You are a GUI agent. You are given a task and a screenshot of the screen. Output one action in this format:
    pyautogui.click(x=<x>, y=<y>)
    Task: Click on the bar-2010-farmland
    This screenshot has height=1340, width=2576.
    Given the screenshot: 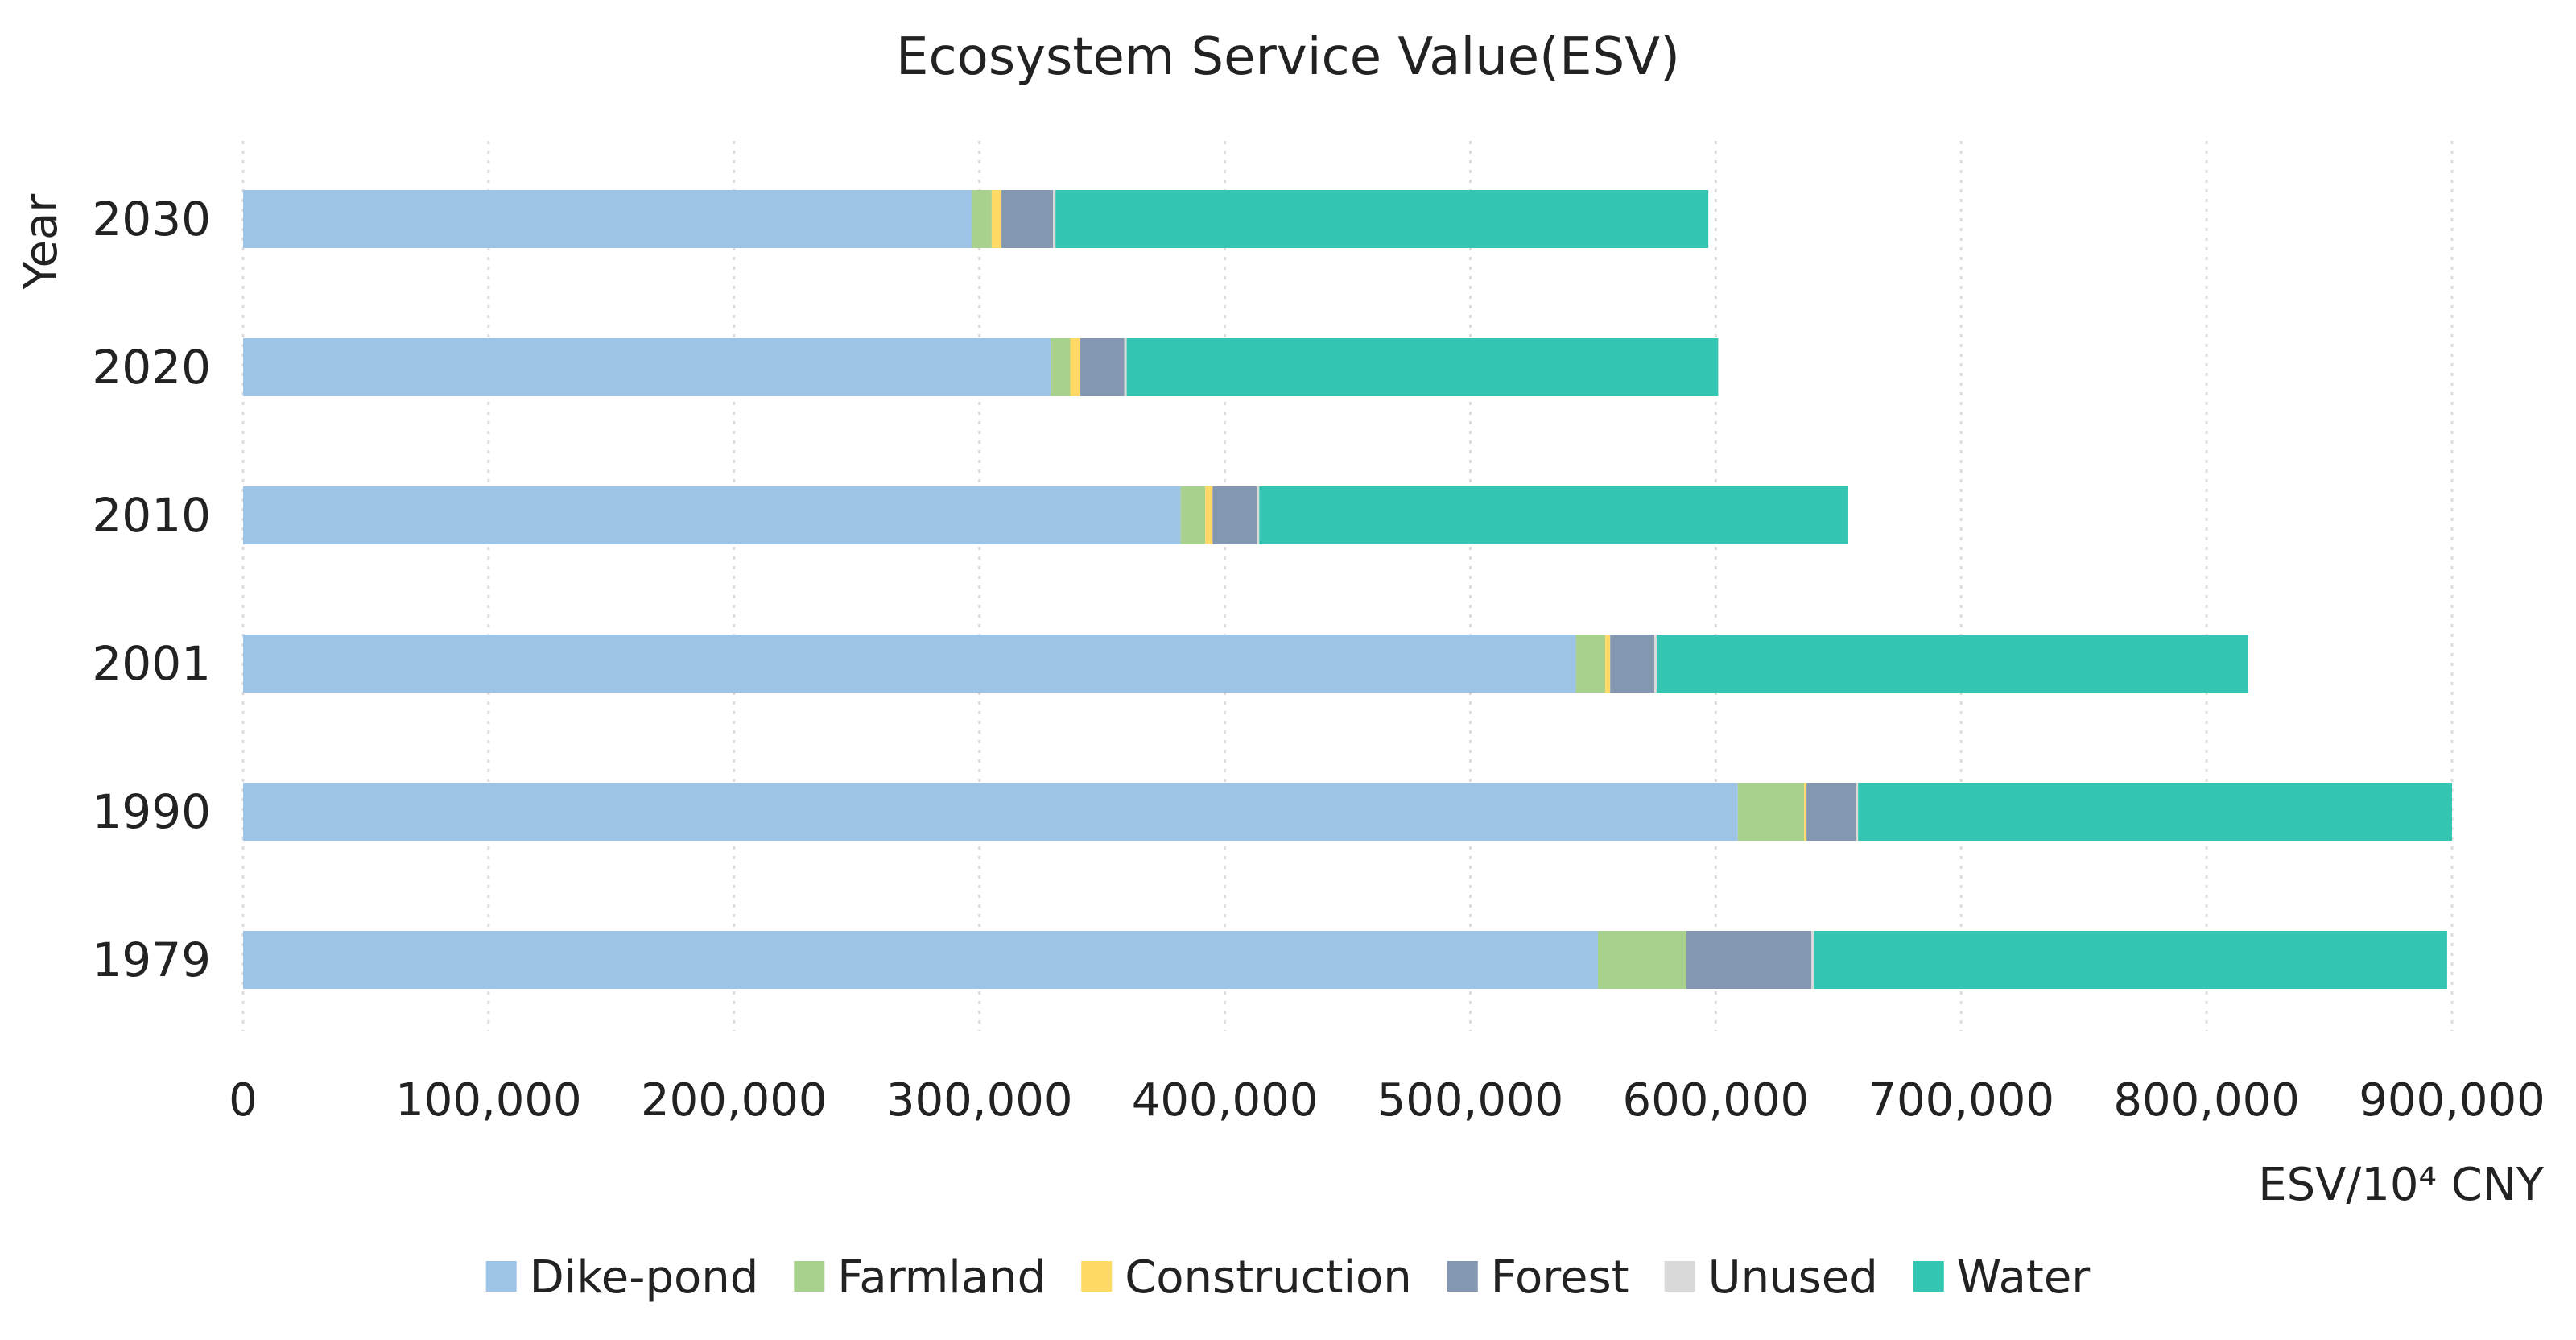 What is the action you would take?
    pyautogui.click(x=1193, y=515)
    